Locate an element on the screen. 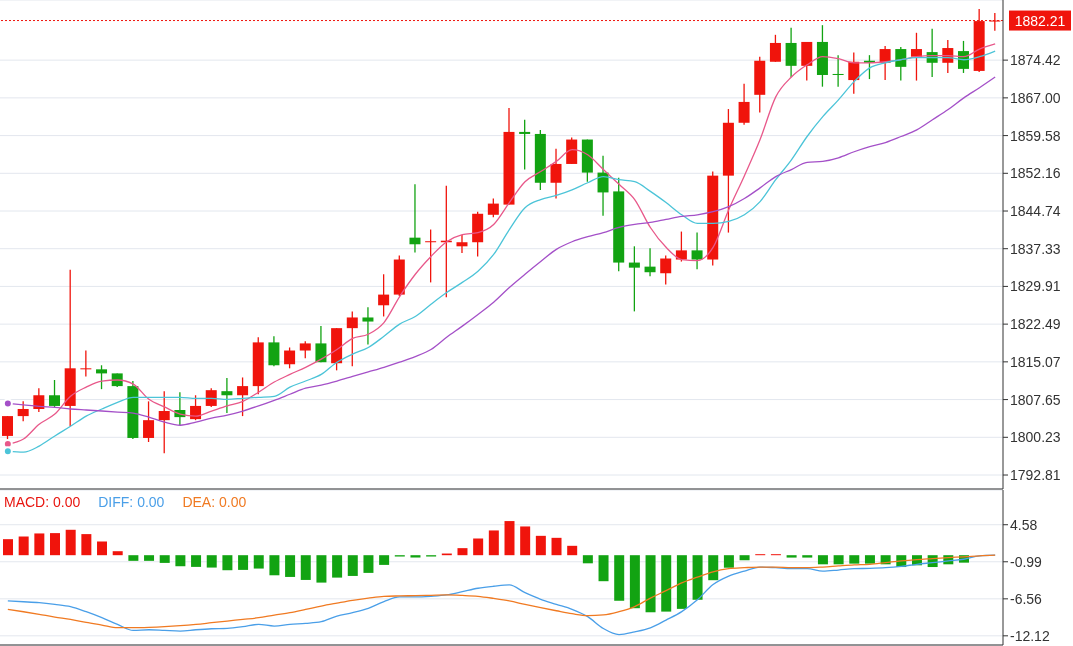 Image resolution: width=1073 pixels, height=646 pixels. y-tick-label: 1792.81 is located at coordinates (1035, 474).